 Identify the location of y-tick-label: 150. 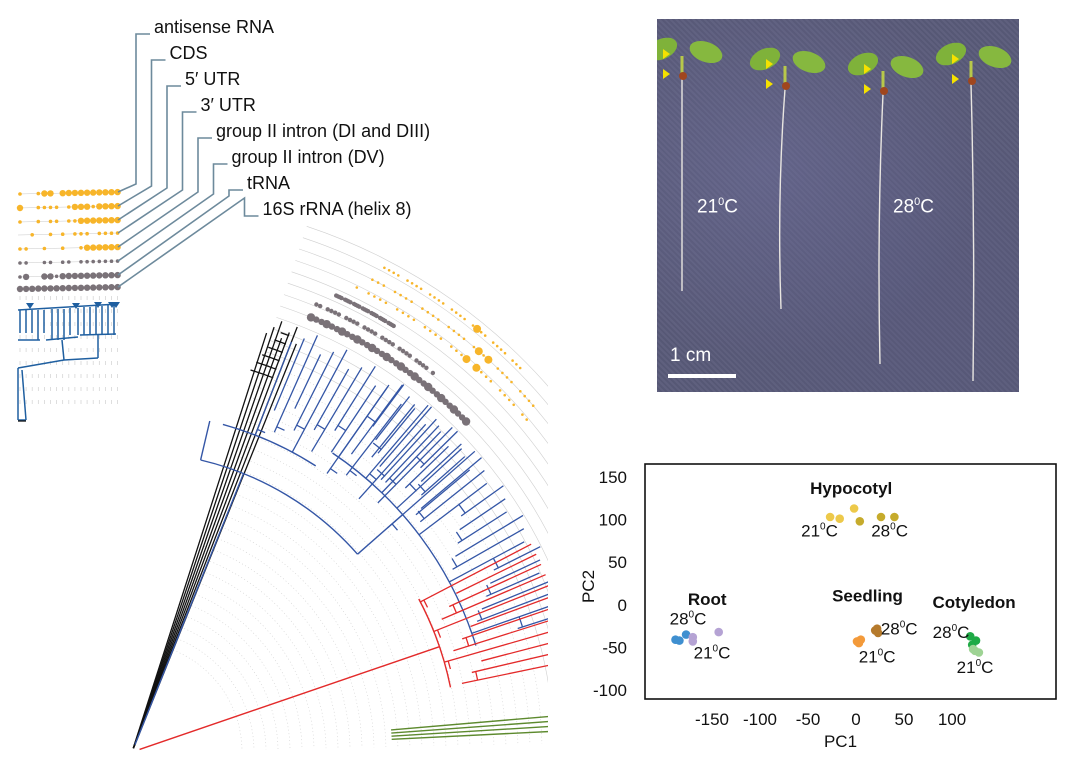
(613, 477).